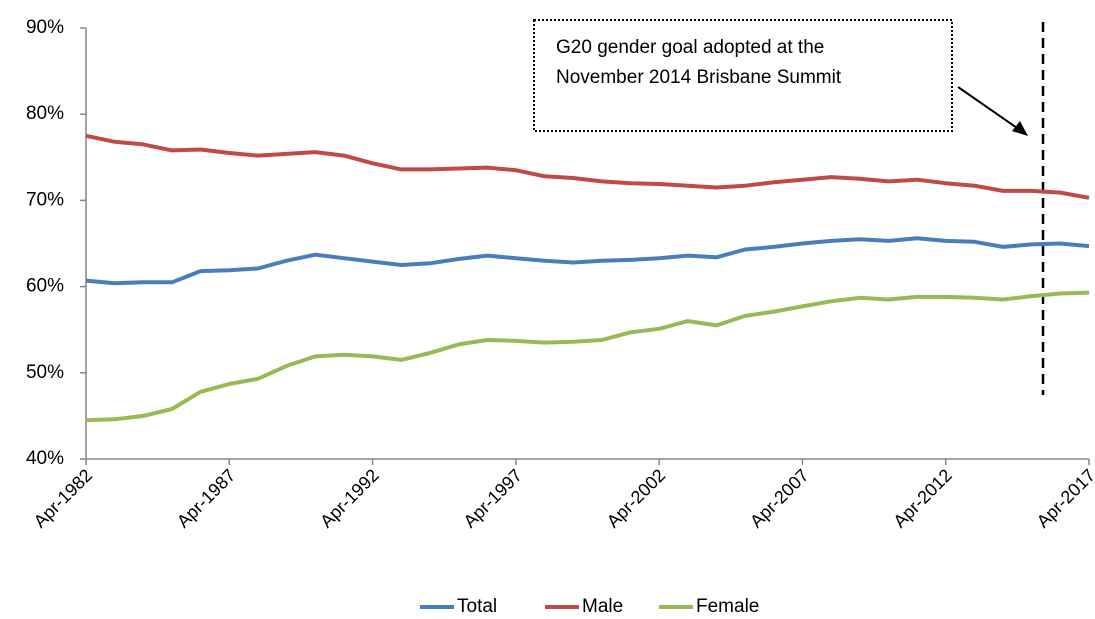 The height and width of the screenshot is (619, 1095). What do you see at coordinates (690, 47) in the screenshot?
I see `annotation-text: G20 gender goal adopted at the` at bounding box center [690, 47].